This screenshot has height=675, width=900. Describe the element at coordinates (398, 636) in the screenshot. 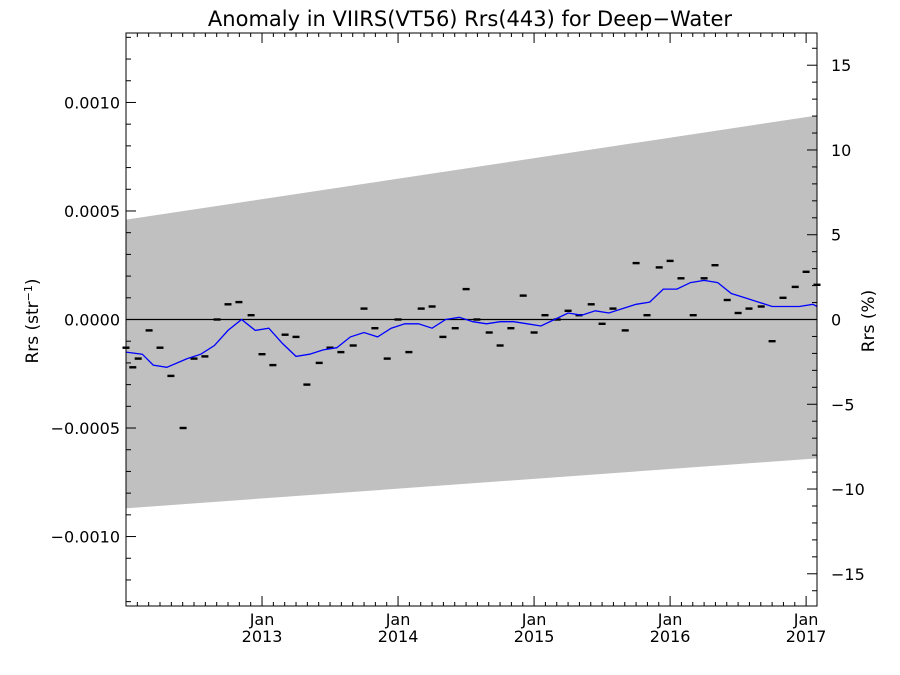

I see `x-tick-year-label: 2014` at that location.